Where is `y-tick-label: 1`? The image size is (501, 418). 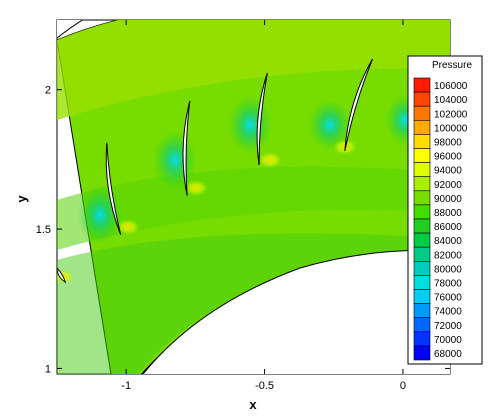
y-tick-label: 1 is located at coordinates (48, 369).